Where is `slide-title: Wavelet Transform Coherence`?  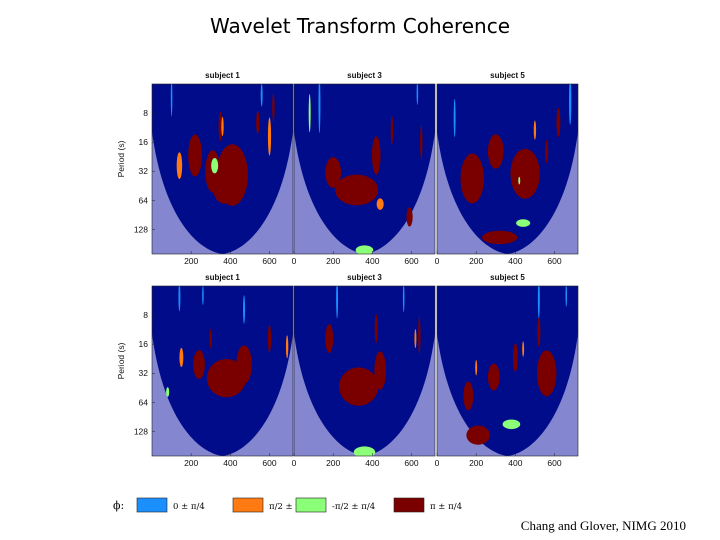 slide-title: Wavelet Transform Coherence is located at coordinates (360, 26).